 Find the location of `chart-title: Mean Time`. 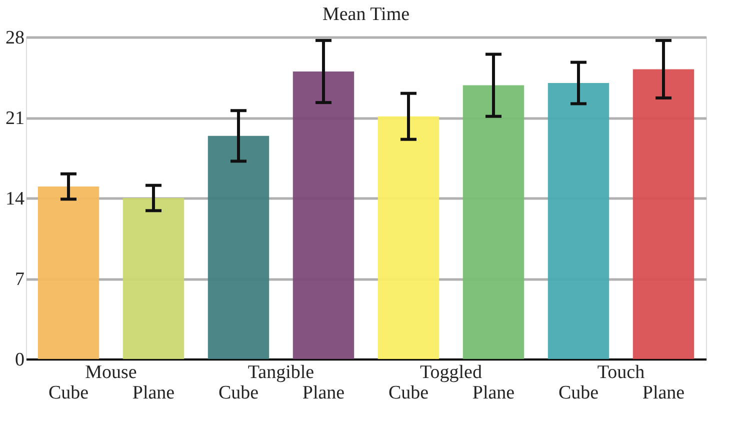

chart-title: Mean Time is located at coordinates (366, 14).